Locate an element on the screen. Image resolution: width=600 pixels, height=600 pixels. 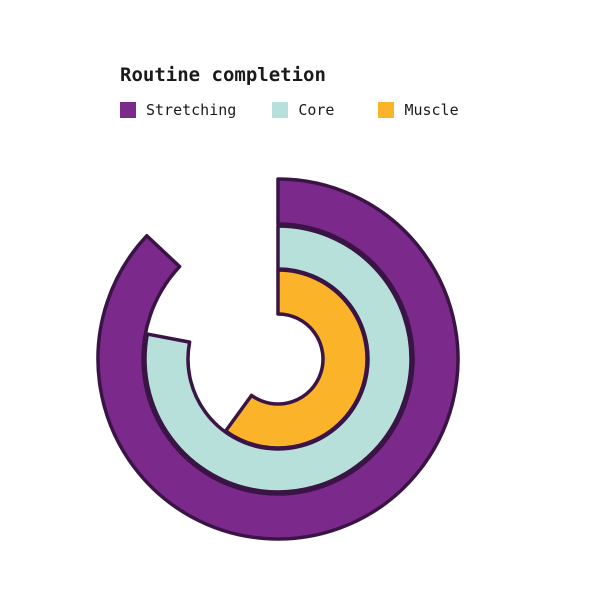
legend-swatch-core is located at coordinates (280, 110).